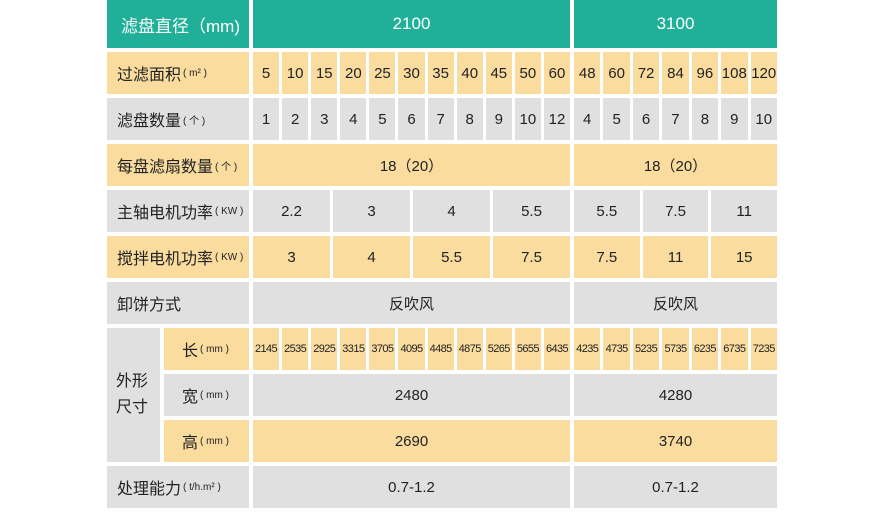 This screenshot has width=884, height=512. Describe the element at coordinates (440, 349) in the screenshot. I see `value-cell: 4485` at that location.